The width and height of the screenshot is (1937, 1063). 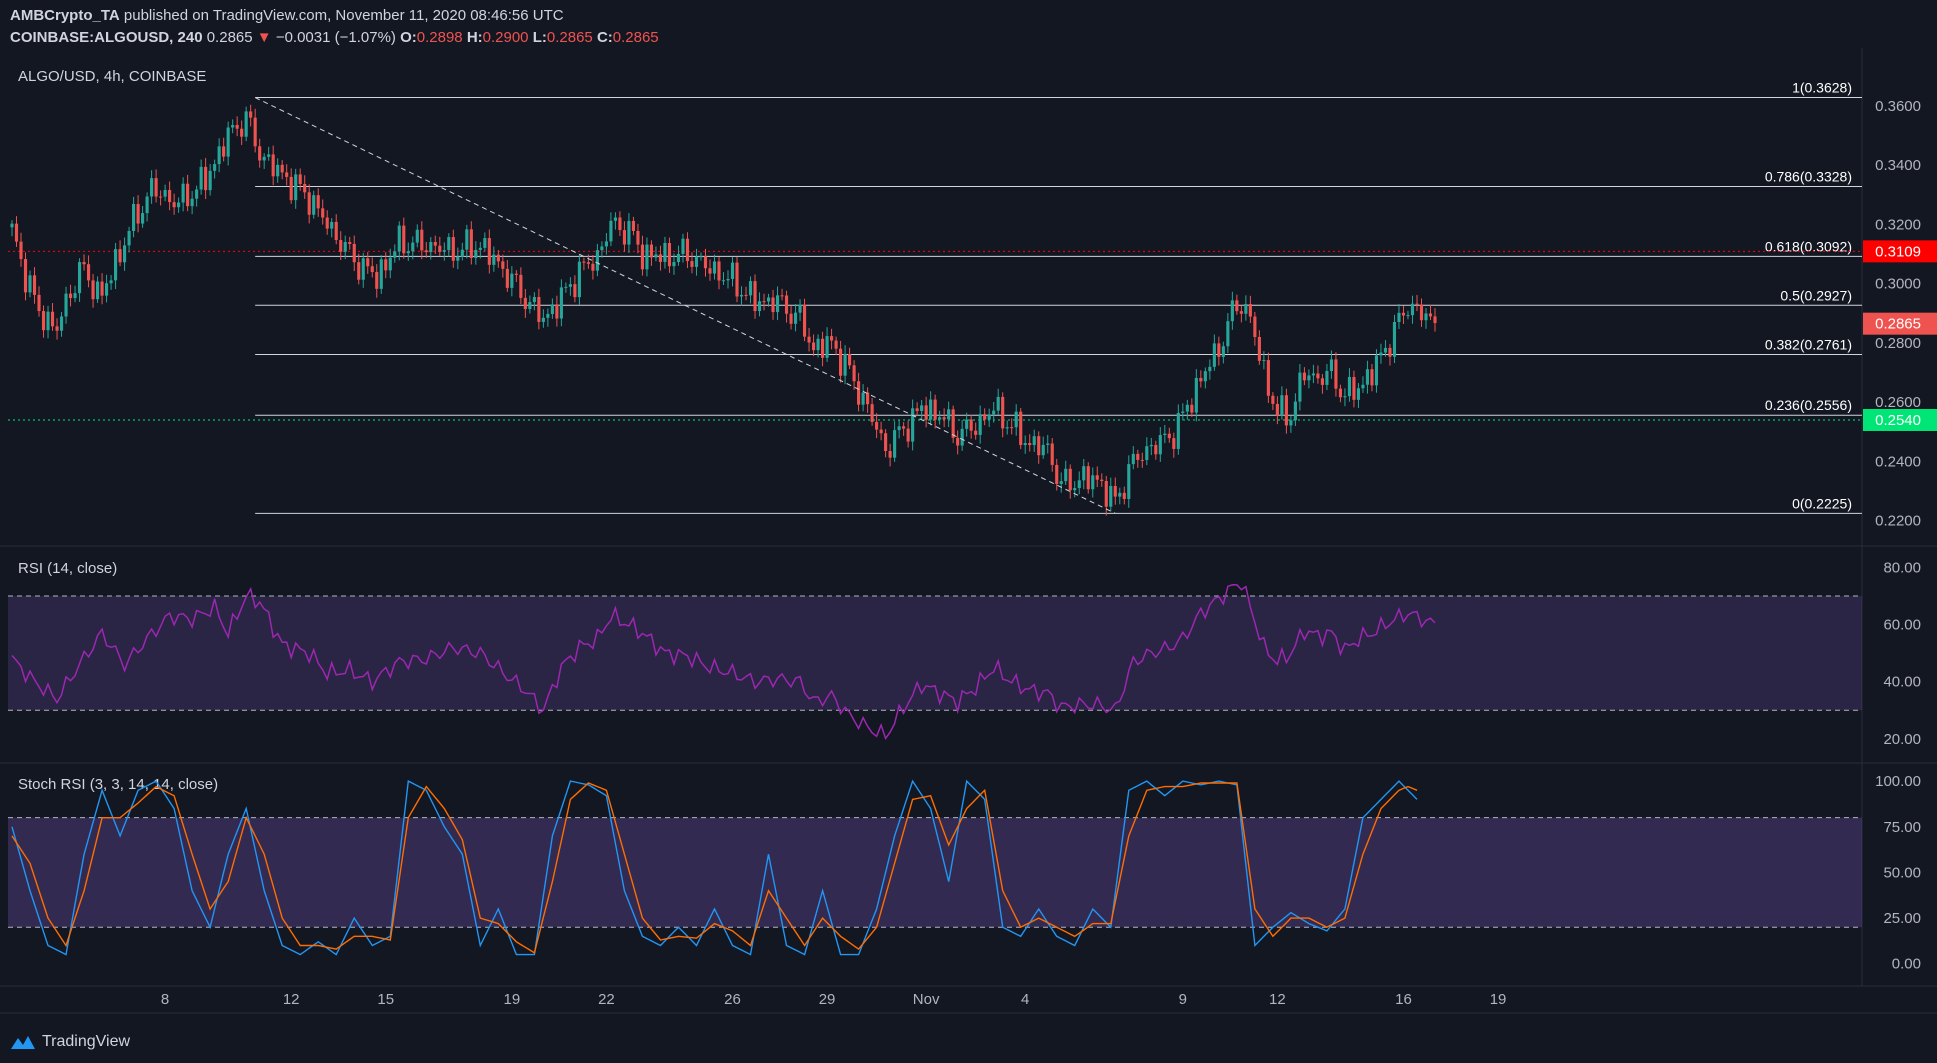 I want to click on close-label: C:, so click(x=604, y=37).